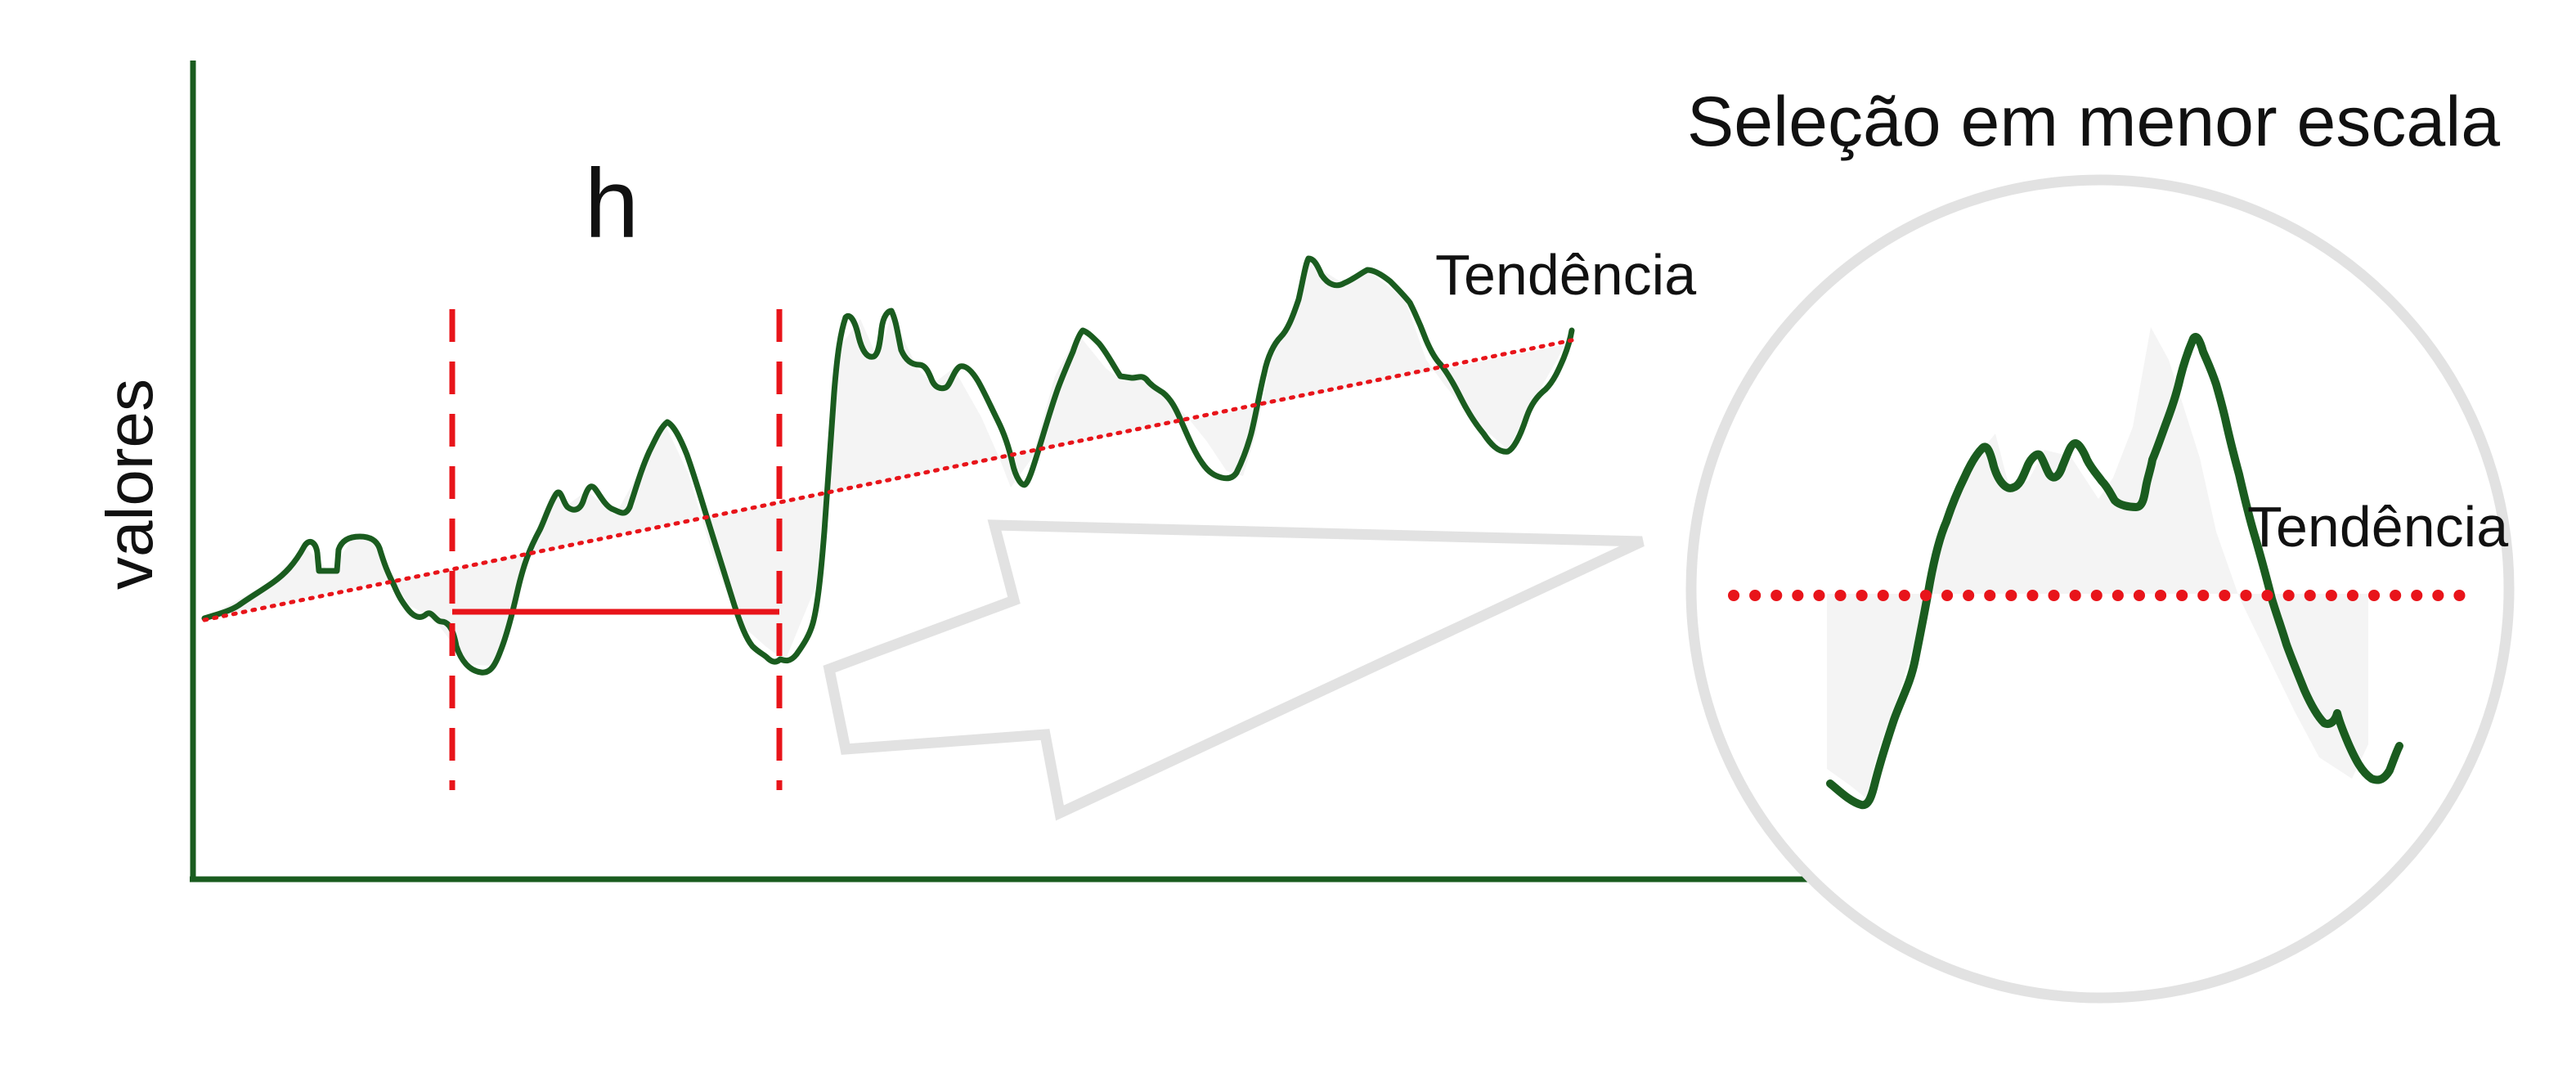 This screenshot has height=1078, width=2576. Describe the element at coordinates (2093, 122) in the screenshot. I see `inset-title: Seleção em menor escala` at that location.